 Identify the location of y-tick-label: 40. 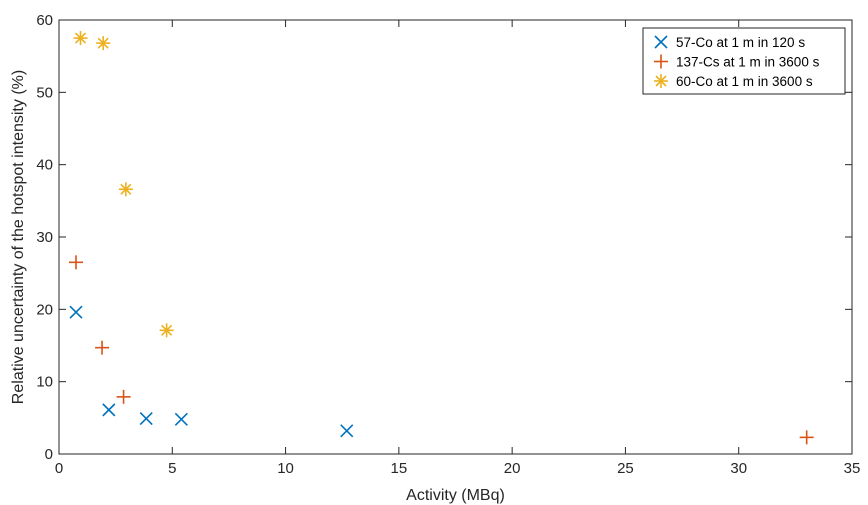
(44, 165).